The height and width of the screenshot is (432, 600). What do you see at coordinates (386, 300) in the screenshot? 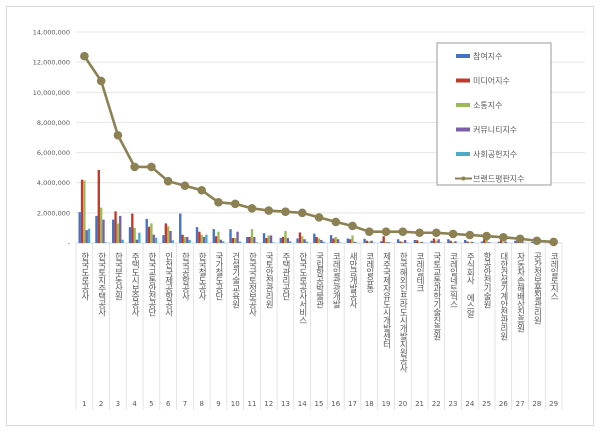
I see `category-label: 제주국제자유도시개발센터` at bounding box center [386, 300].